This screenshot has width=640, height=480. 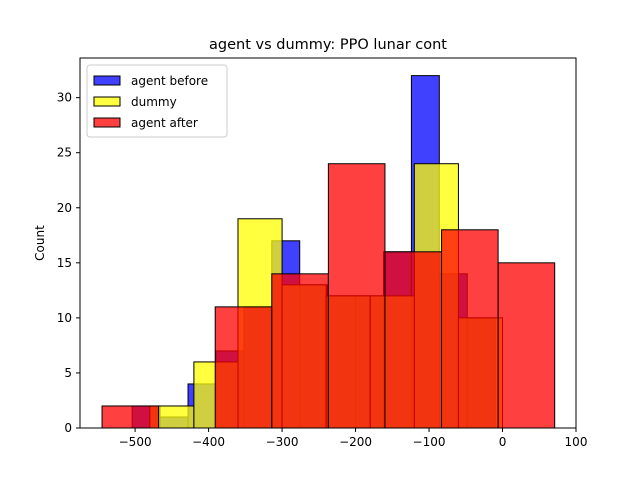 I want to click on legend-swatch-dummy, so click(x=107, y=101).